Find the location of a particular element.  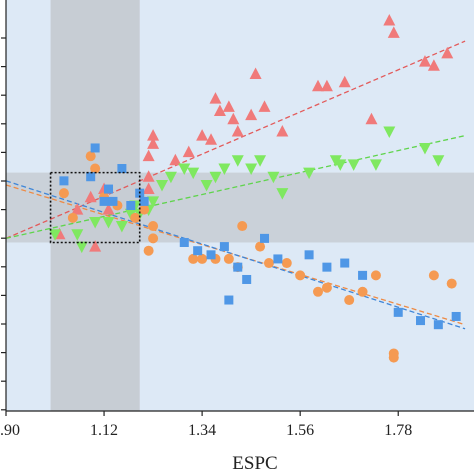

dotted-highlight-box is located at coordinates (95, 207).